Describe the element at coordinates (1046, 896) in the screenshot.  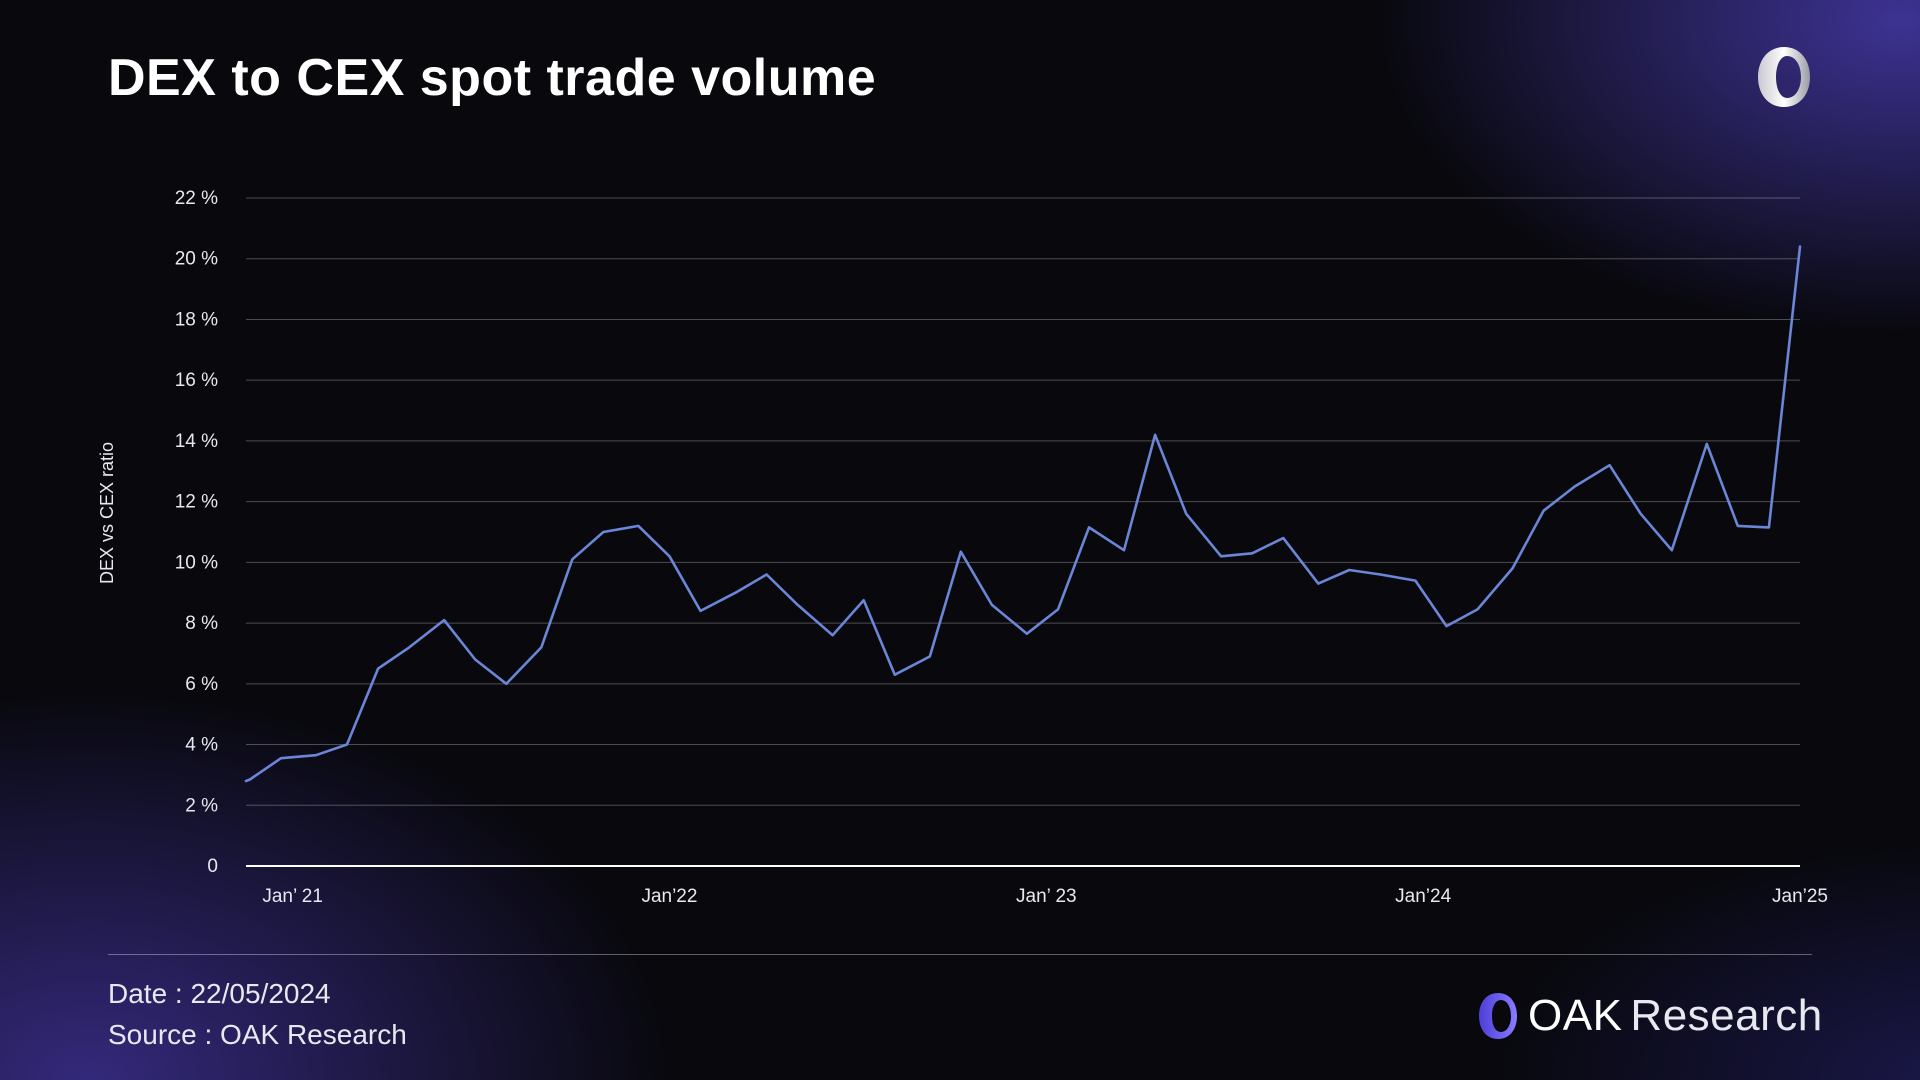
I see `x-tick-label: Jan’ 23` at that location.